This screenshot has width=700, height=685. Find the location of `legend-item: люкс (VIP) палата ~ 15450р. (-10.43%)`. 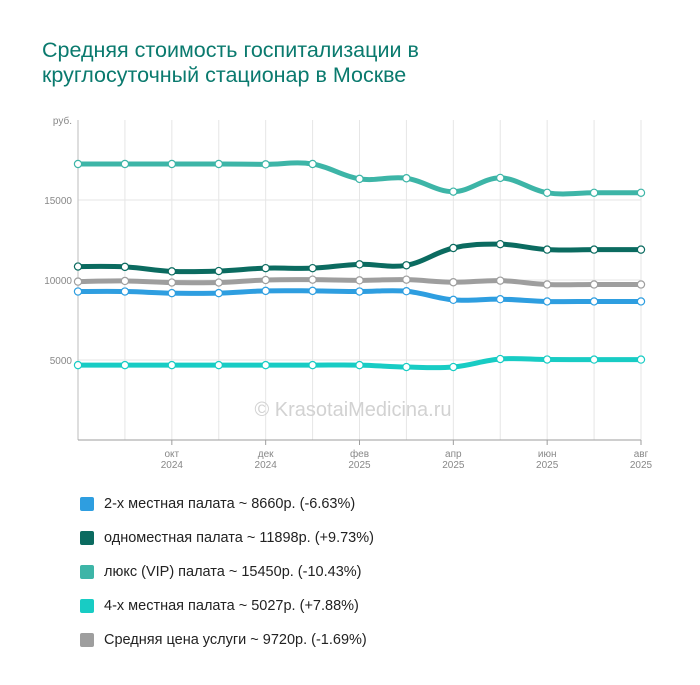

legend-item: люкс (VIP) палата ~ 15450р. (-10.43%) is located at coordinates (227, 572).